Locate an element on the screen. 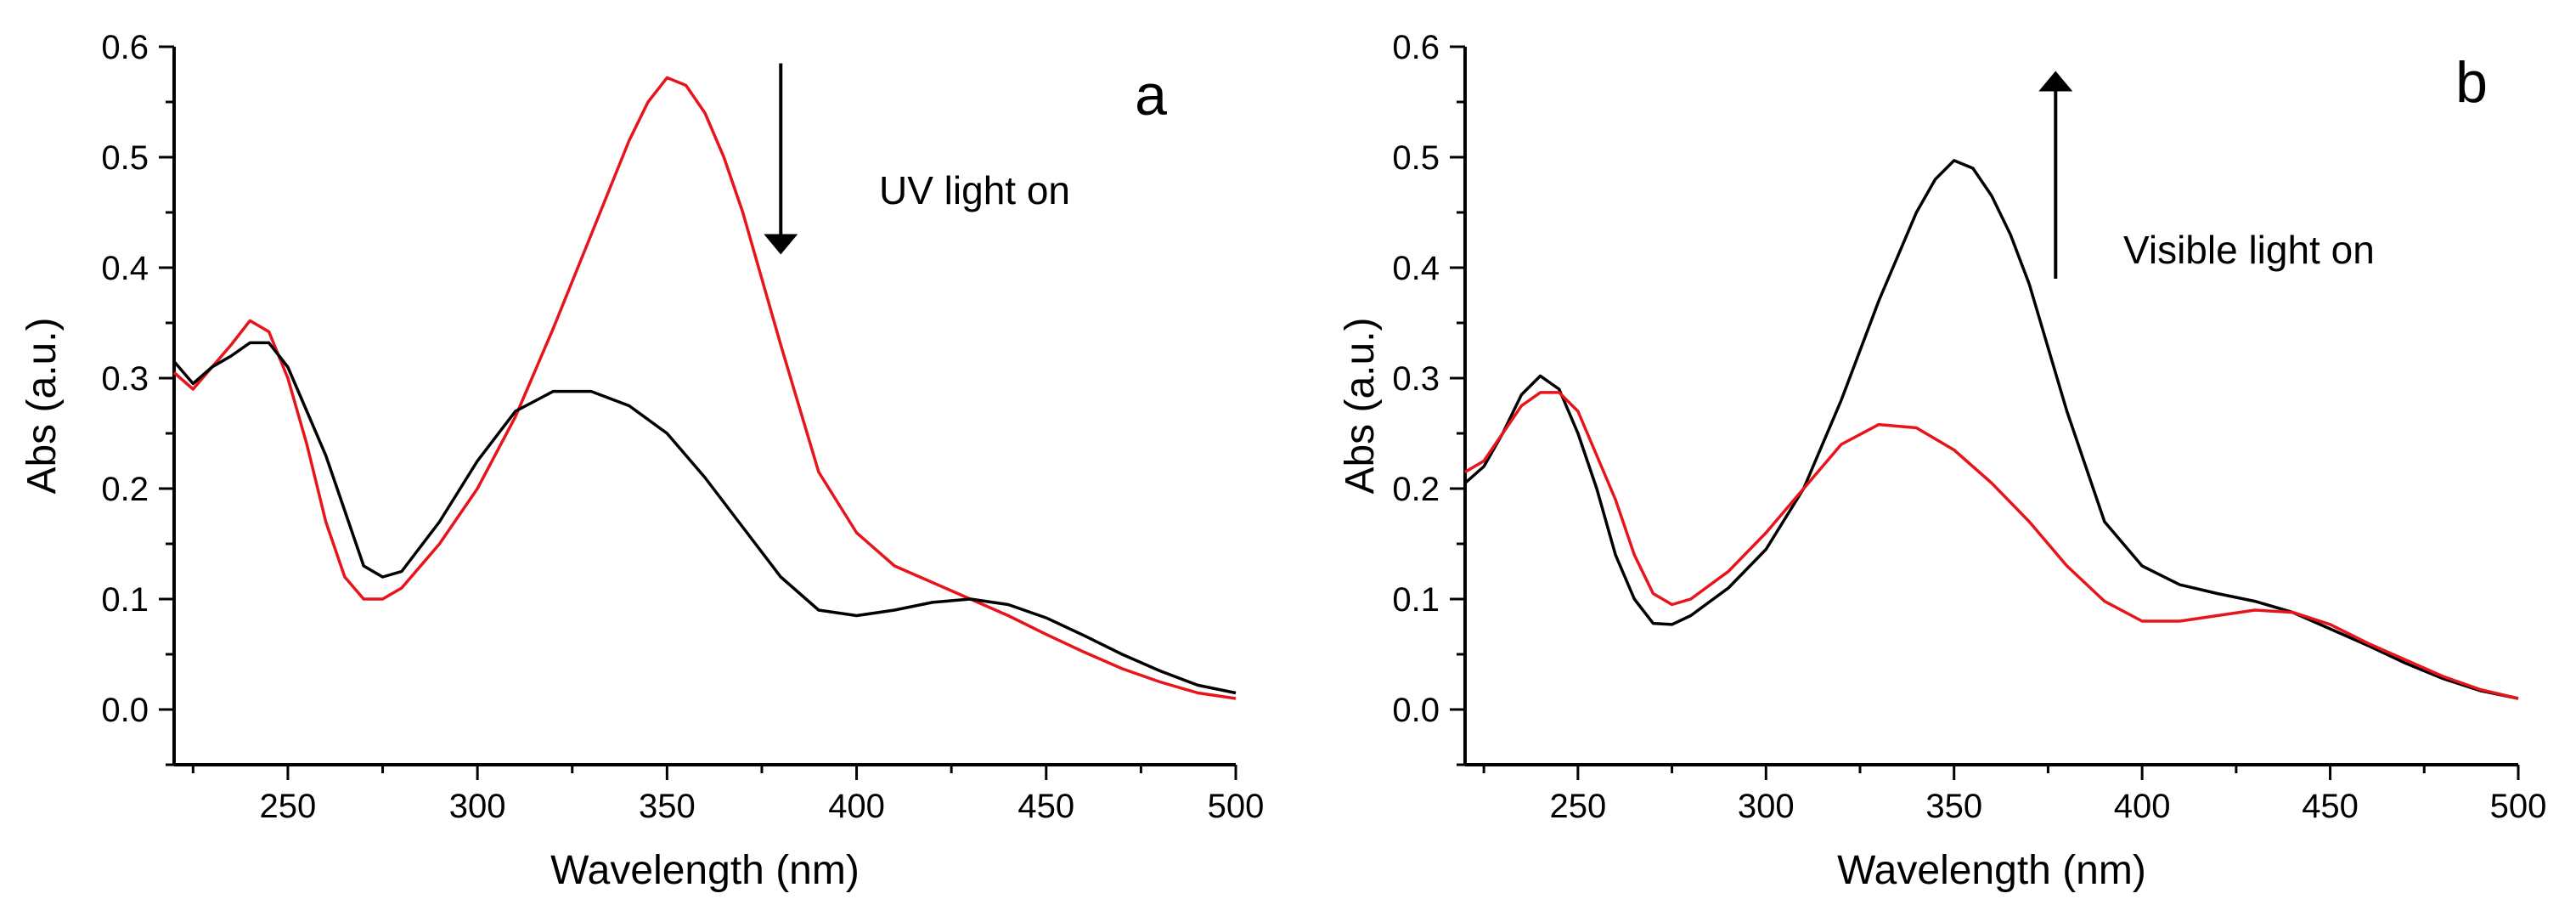 This screenshot has height=916, width=2576. annotation-text: Visible light on is located at coordinates (2249, 250).